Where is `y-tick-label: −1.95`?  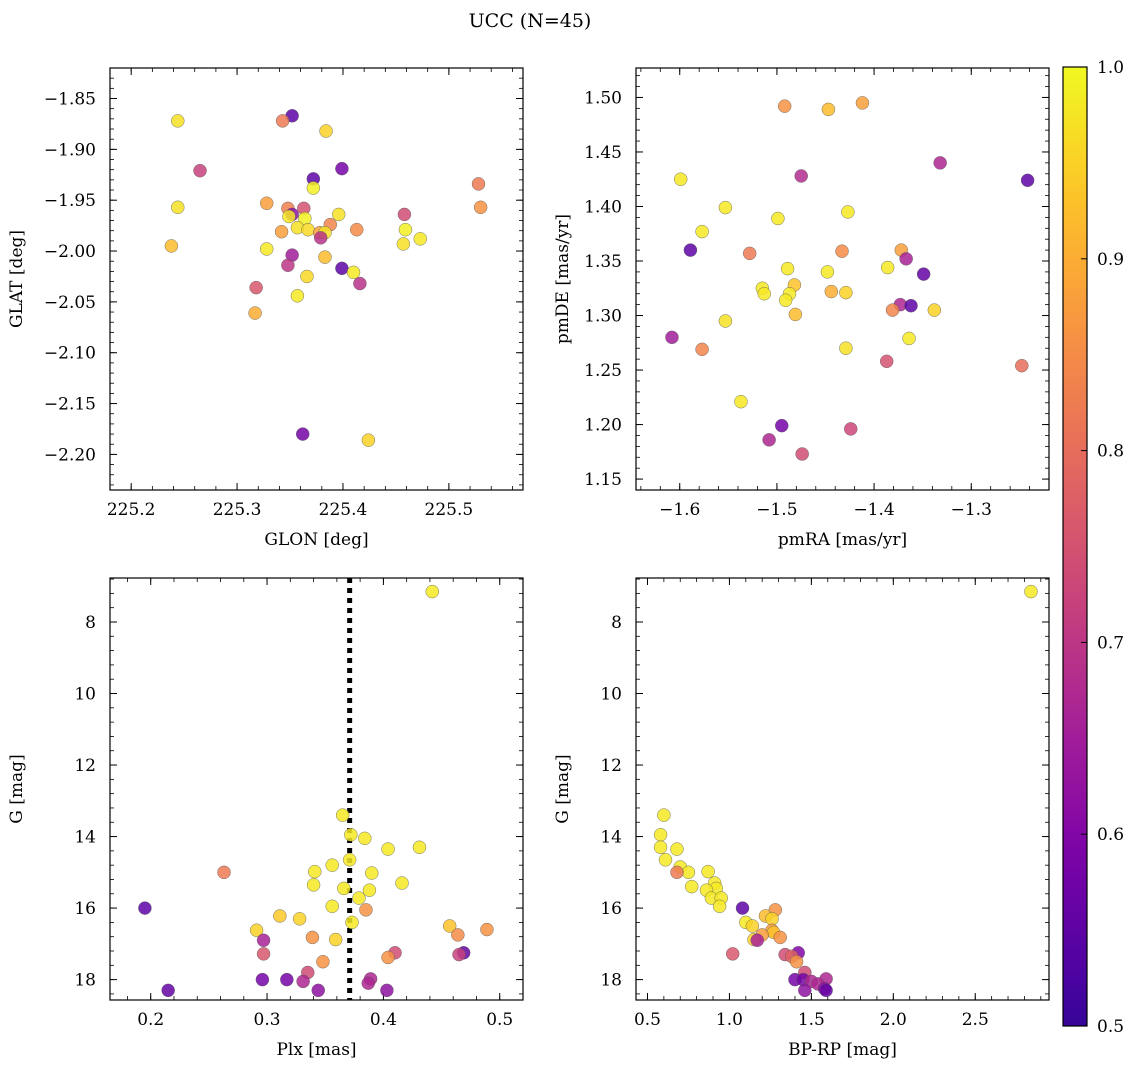 y-tick-label: −1.95 is located at coordinates (70, 201).